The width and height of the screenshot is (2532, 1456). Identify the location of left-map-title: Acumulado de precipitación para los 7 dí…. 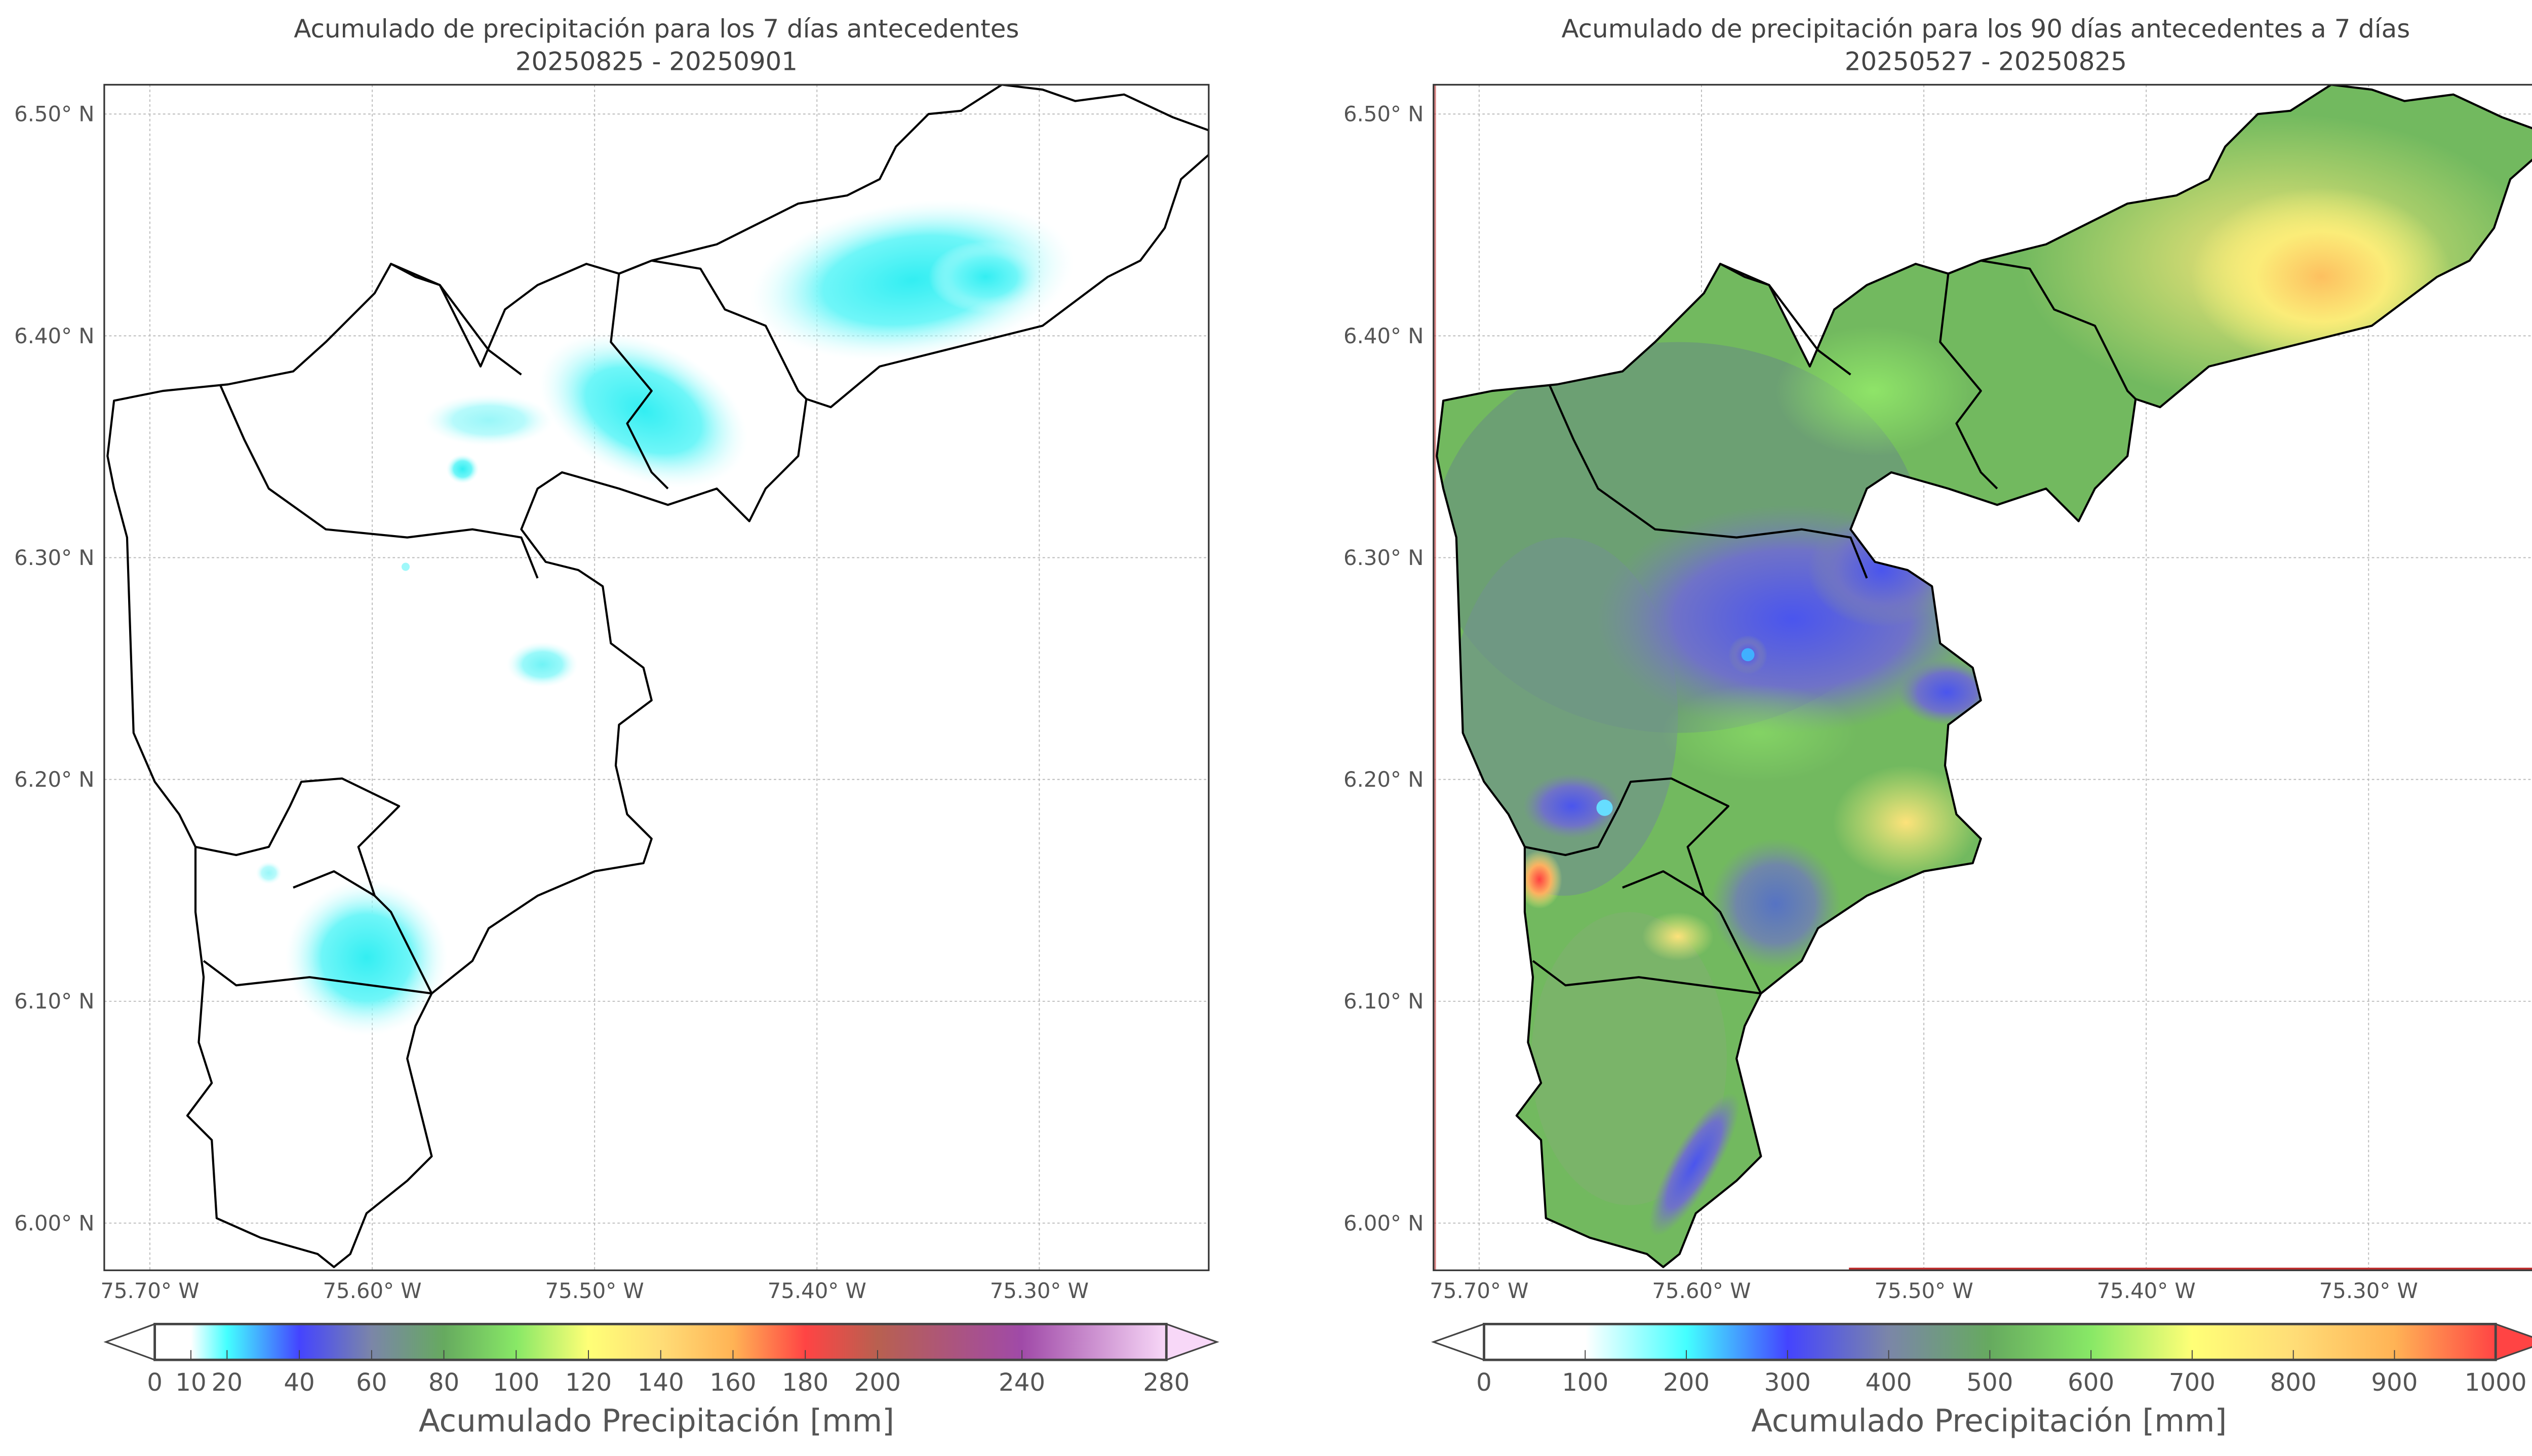
(656, 29).